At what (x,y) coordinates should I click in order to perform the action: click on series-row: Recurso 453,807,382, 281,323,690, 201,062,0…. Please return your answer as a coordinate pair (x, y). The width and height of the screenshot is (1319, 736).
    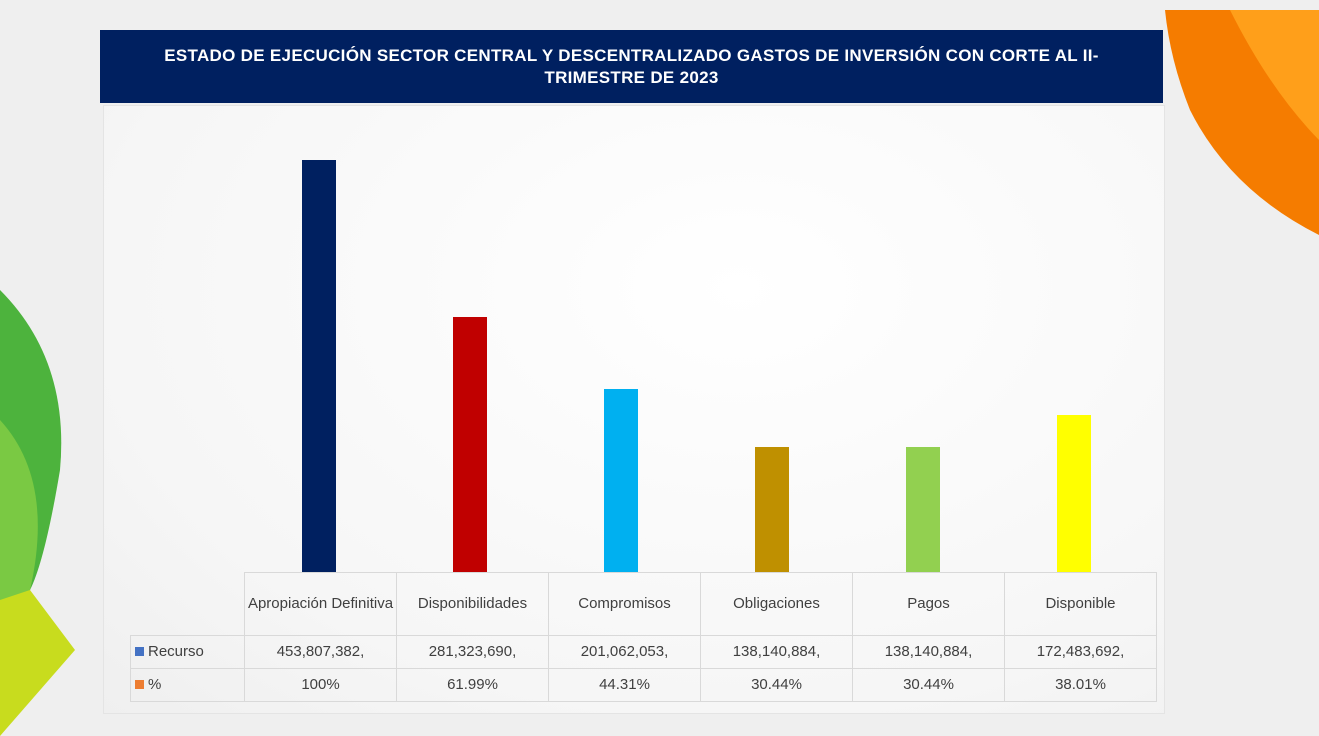
    Looking at the image, I should click on (643, 652).